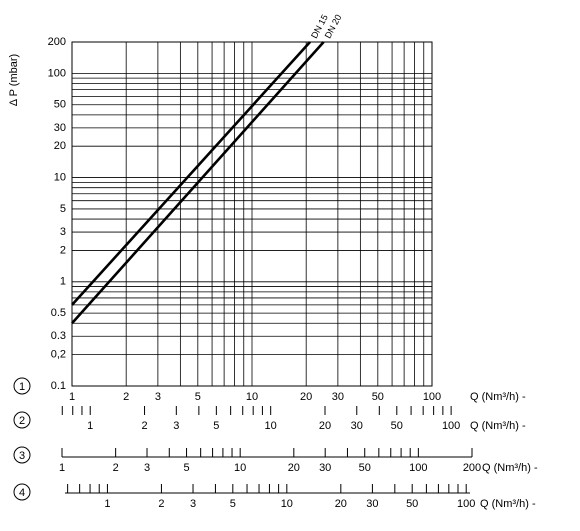  Describe the element at coordinates (60, 128) in the screenshot. I see `y-tick-label: 30` at that location.